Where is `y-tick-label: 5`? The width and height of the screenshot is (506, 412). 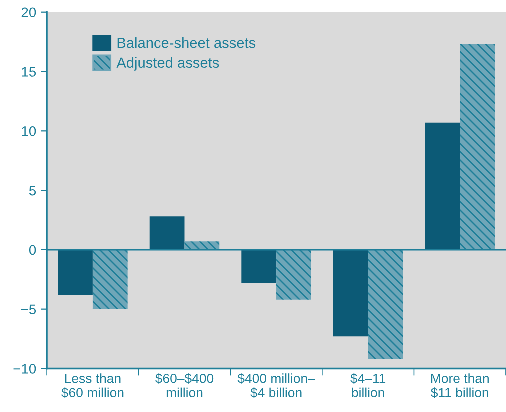 y-tick-label: 5 is located at coordinates (32, 191).